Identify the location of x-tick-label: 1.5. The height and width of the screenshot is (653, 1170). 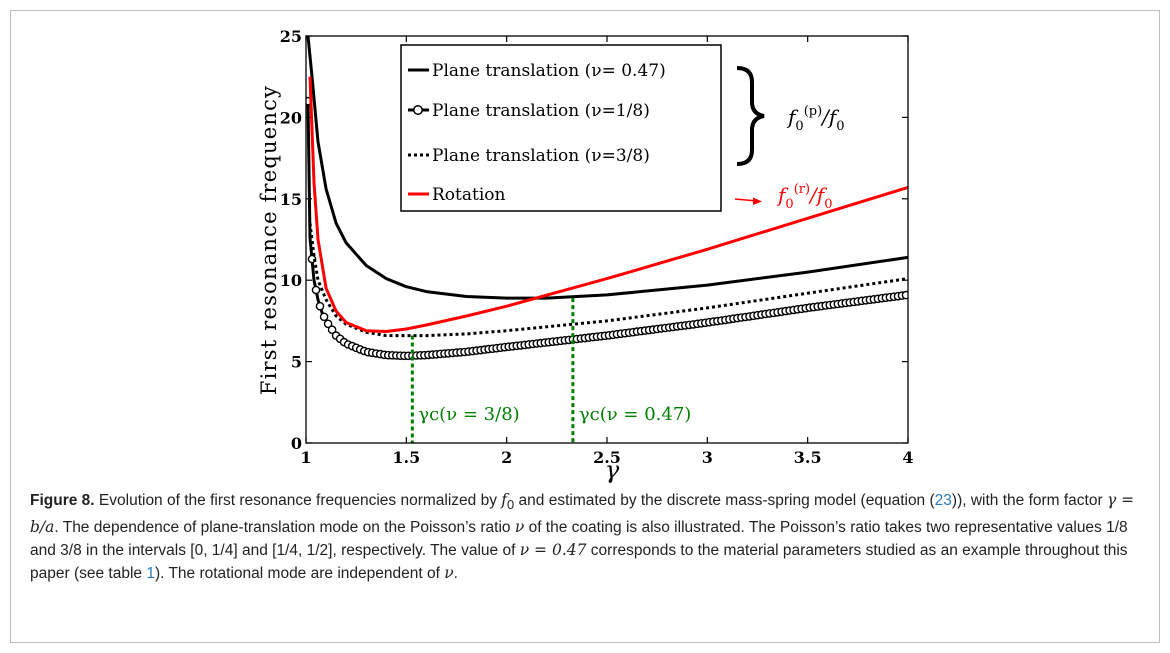
(406, 457).